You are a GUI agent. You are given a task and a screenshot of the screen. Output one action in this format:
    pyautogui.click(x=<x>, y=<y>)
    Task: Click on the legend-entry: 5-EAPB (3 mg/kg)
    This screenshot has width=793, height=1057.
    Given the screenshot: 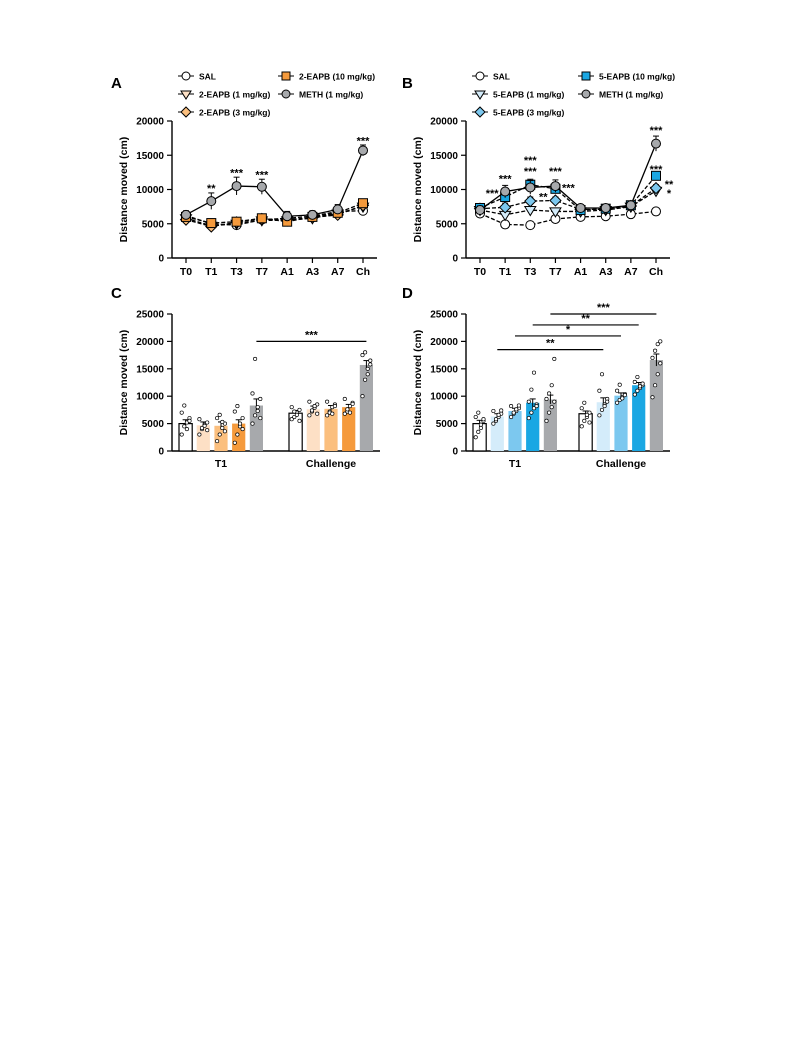 What is the action you would take?
    pyautogui.click(x=518, y=112)
    